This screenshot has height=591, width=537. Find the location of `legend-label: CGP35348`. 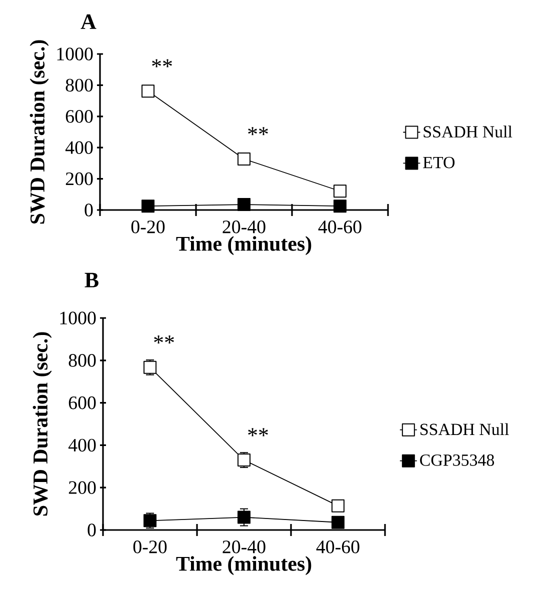

legend-label: CGP35348 is located at coordinates (457, 460).